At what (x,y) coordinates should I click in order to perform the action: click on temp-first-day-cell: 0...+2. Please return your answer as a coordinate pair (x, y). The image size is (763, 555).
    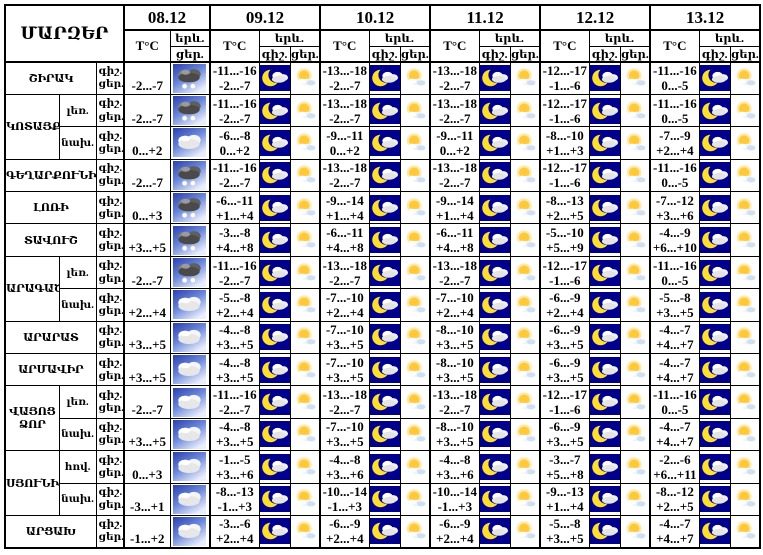
    Looking at the image, I should click on (147, 143).